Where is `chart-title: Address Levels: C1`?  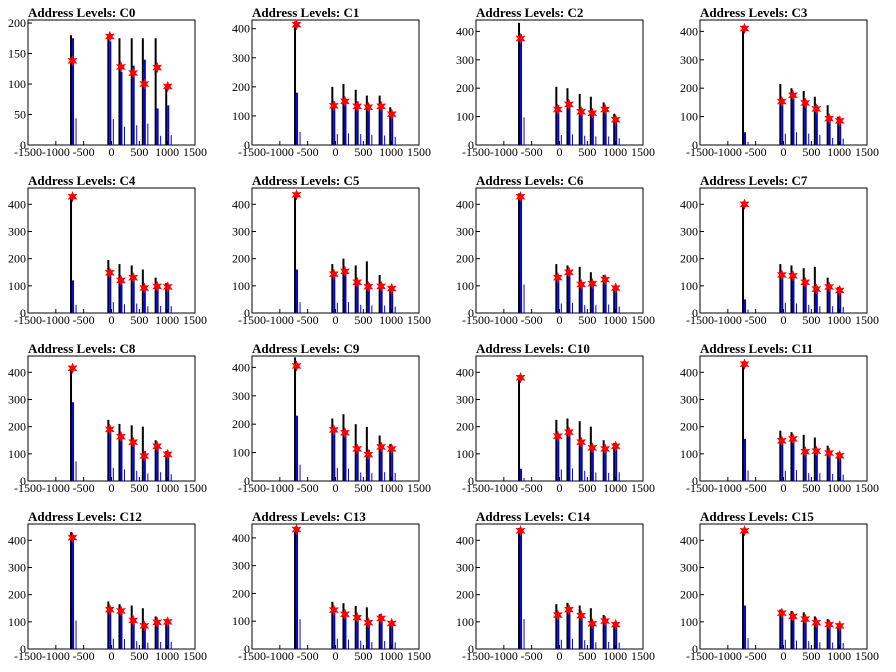
chart-title: Address Levels: C1 is located at coordinates (305, 12).